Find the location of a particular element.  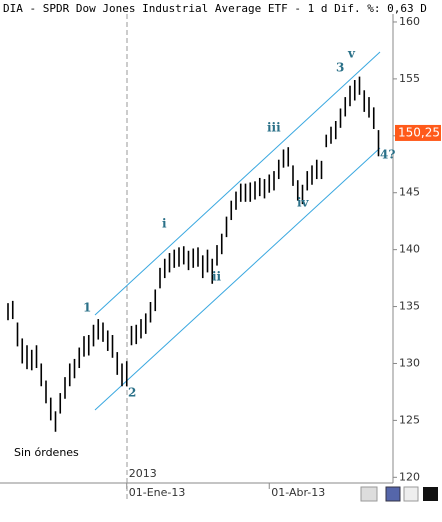

x-tick-label: 01-Abr-13 is located at coordinates (298, 492).